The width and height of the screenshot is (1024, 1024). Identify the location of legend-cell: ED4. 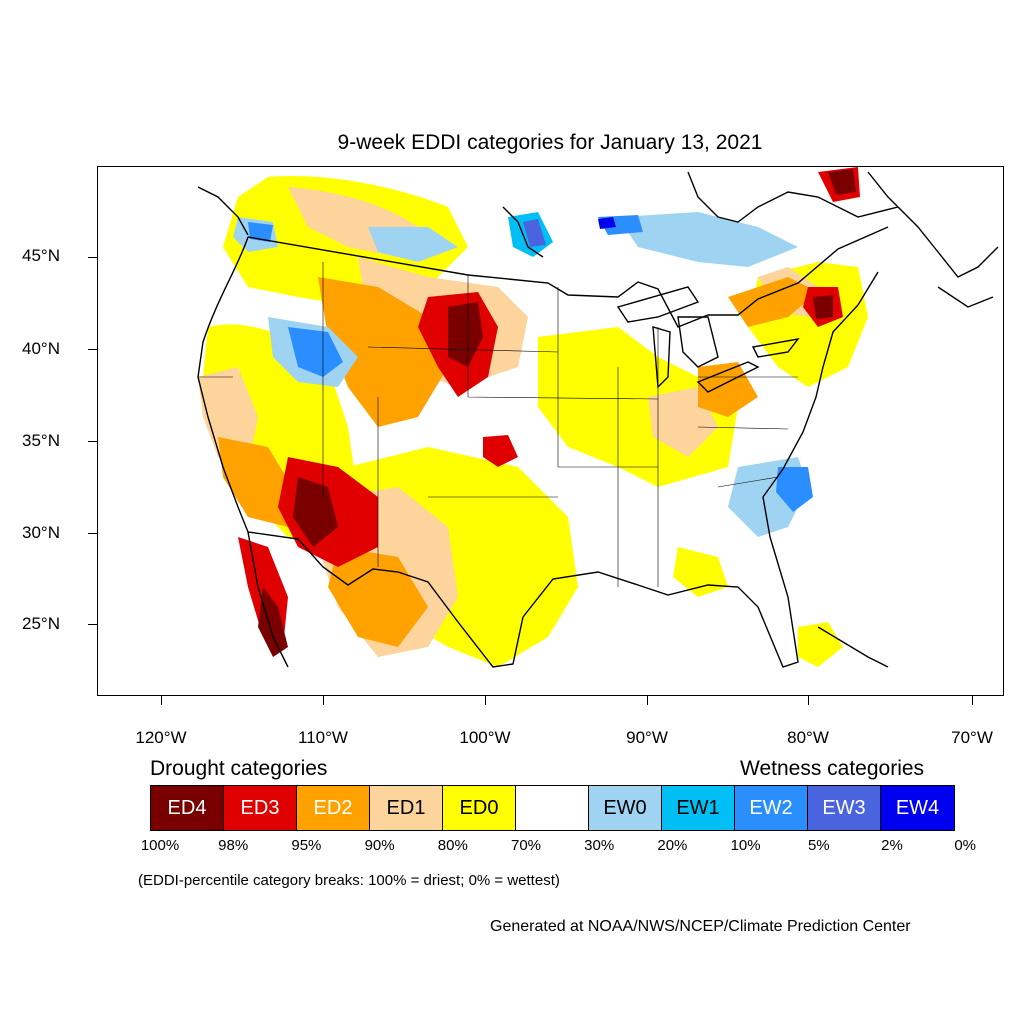
(187, 808).